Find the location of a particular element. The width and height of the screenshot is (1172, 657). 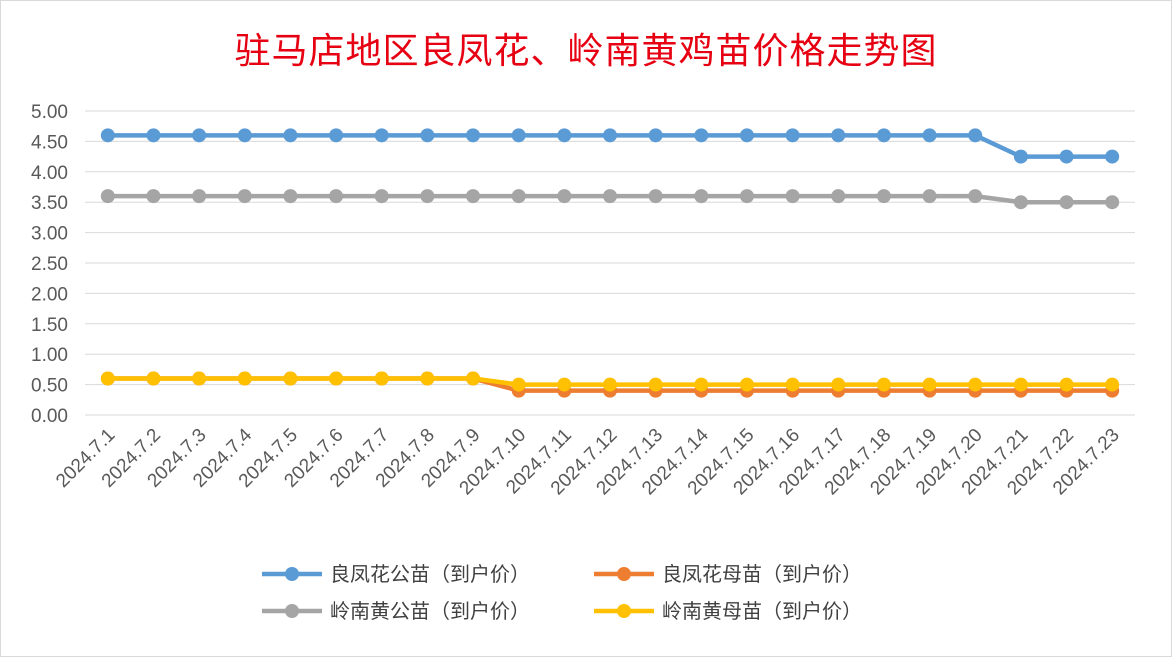

legend-label: 岭南黄母苗（到户价） is located at coordinates (762, 611).